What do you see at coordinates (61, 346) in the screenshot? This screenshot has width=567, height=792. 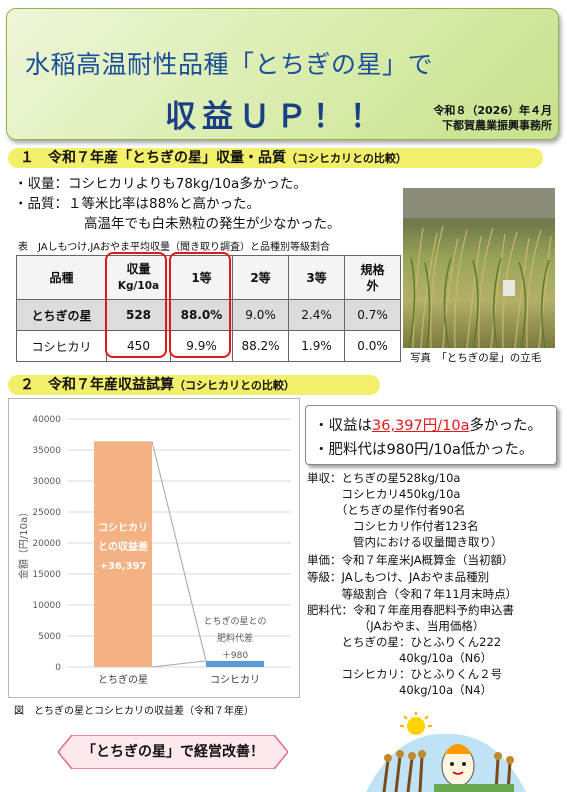 I see `table-cell: コシヒカリ` at bounding box center [61, 346].